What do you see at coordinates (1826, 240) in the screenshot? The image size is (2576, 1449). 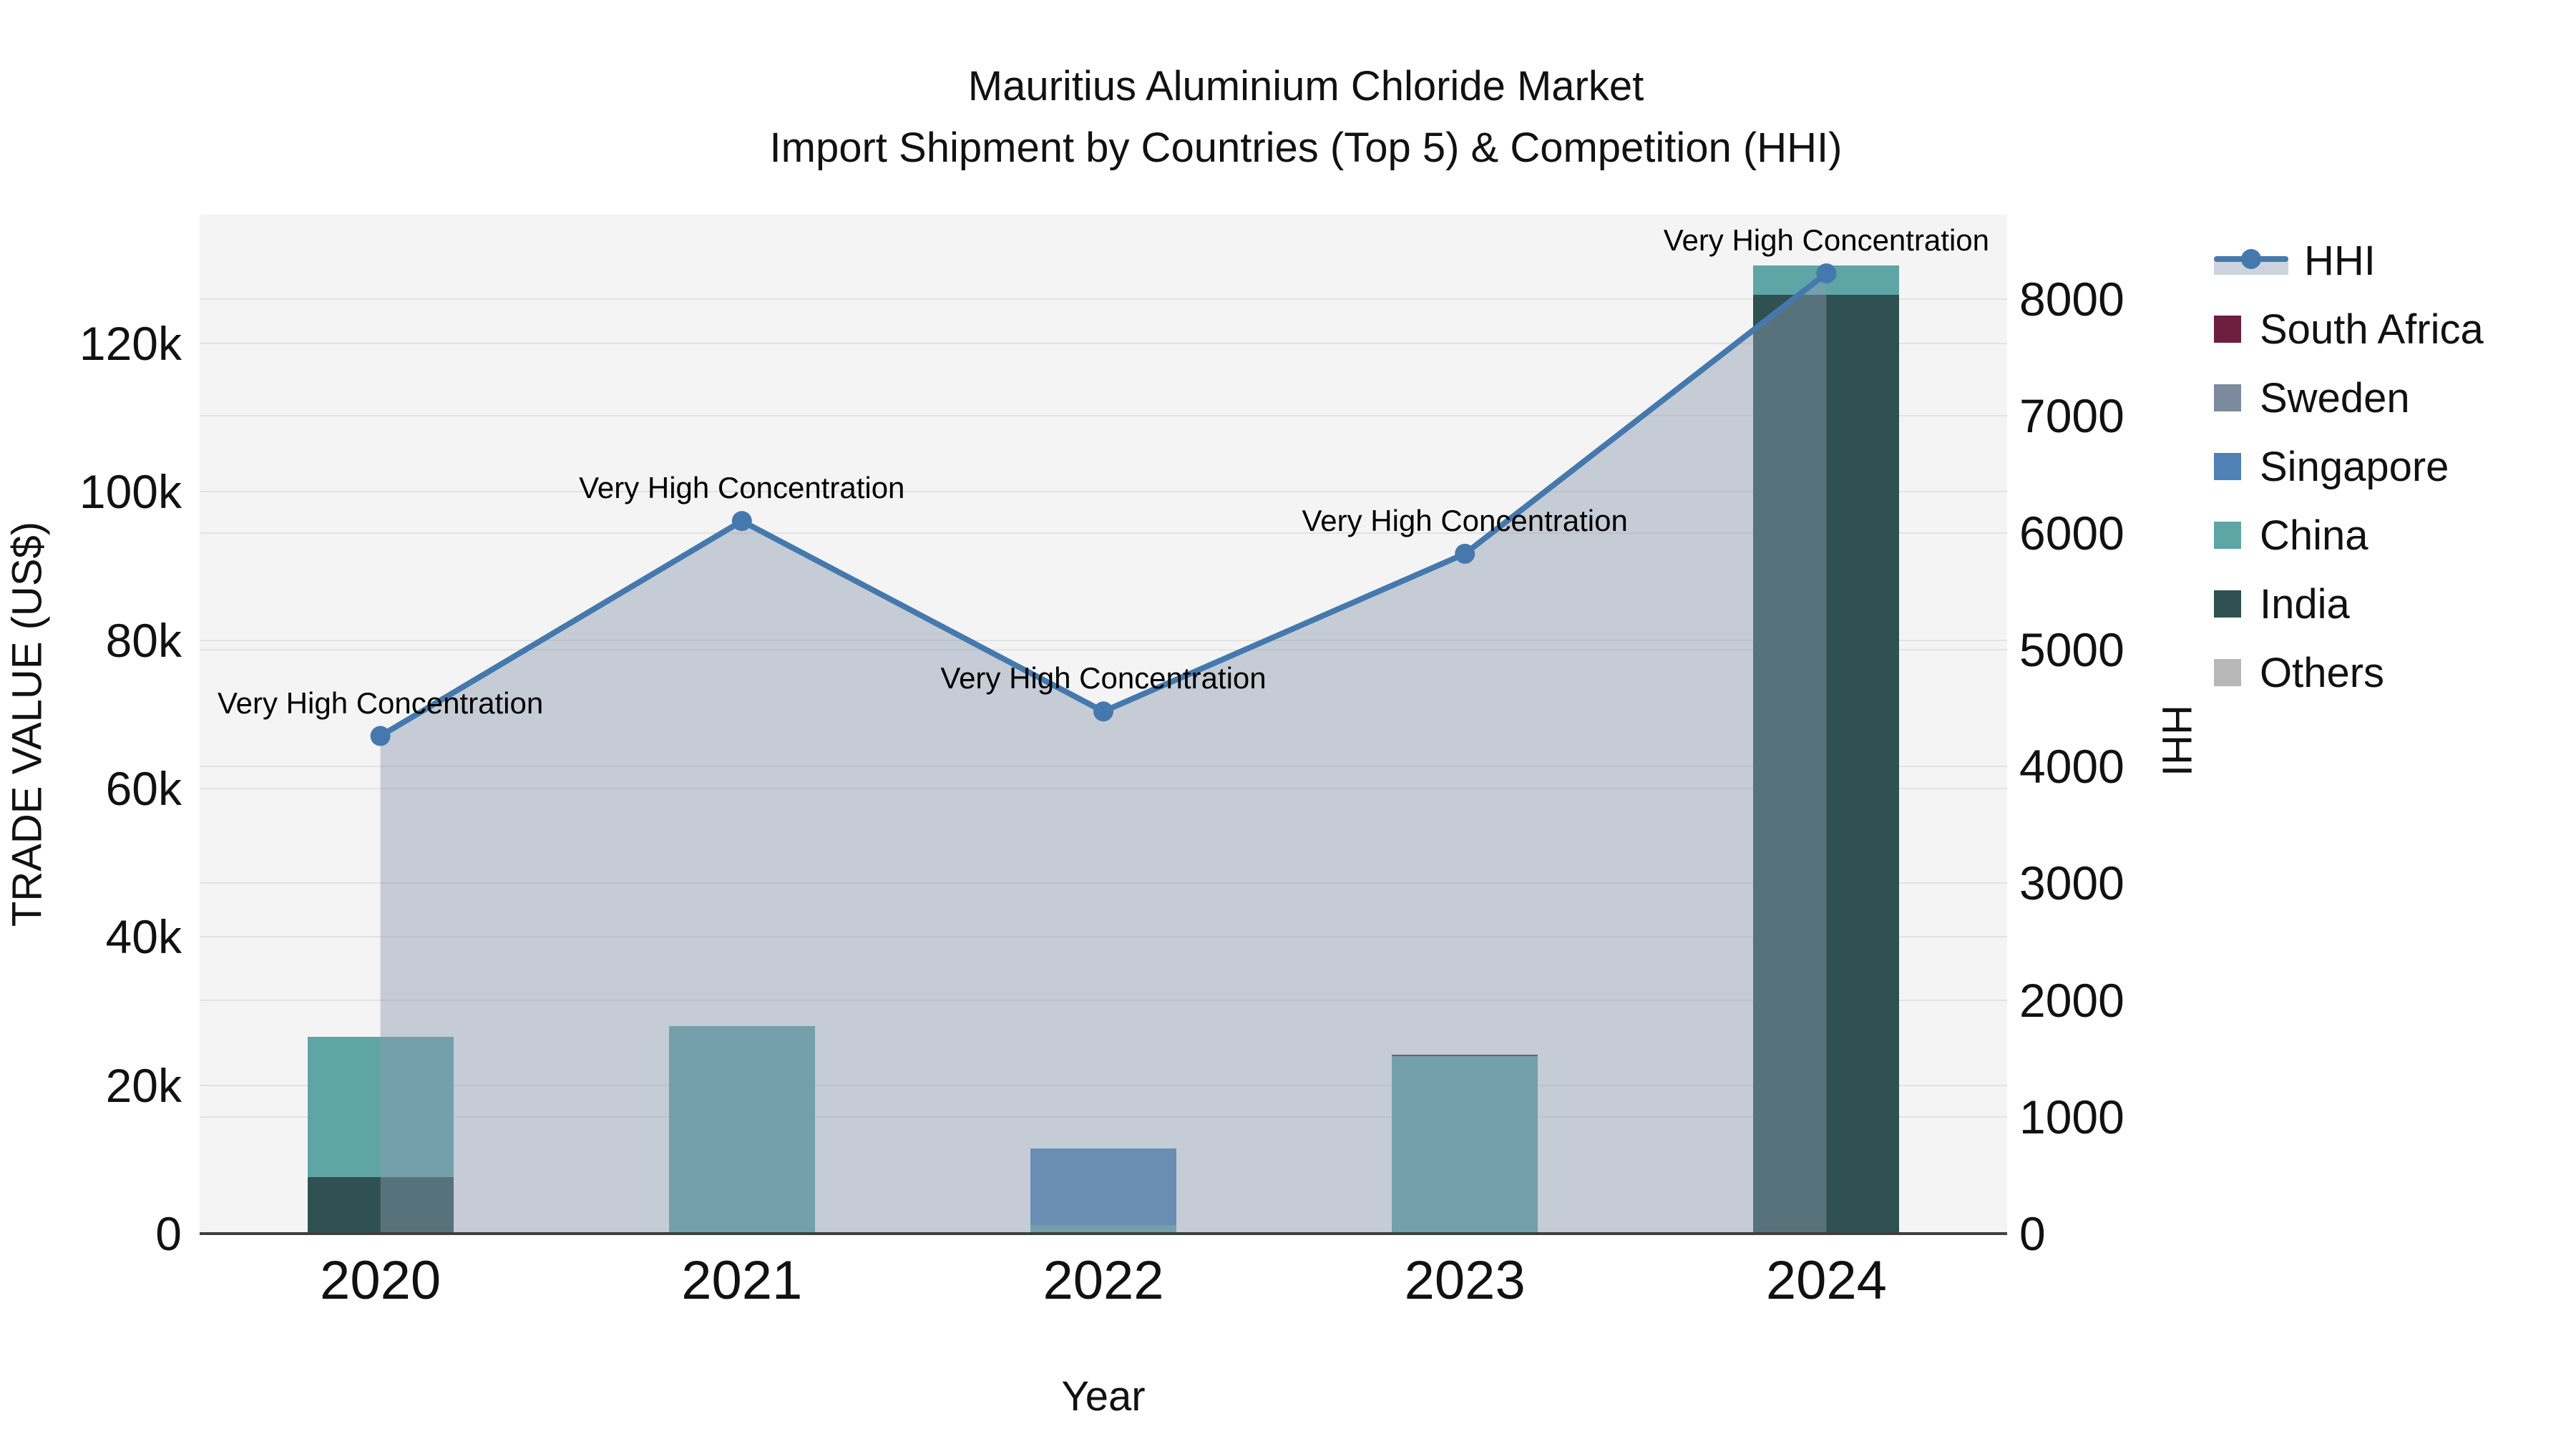 I see `annotation-2024: Very High Concentration` at bounding box center [1826, 240].